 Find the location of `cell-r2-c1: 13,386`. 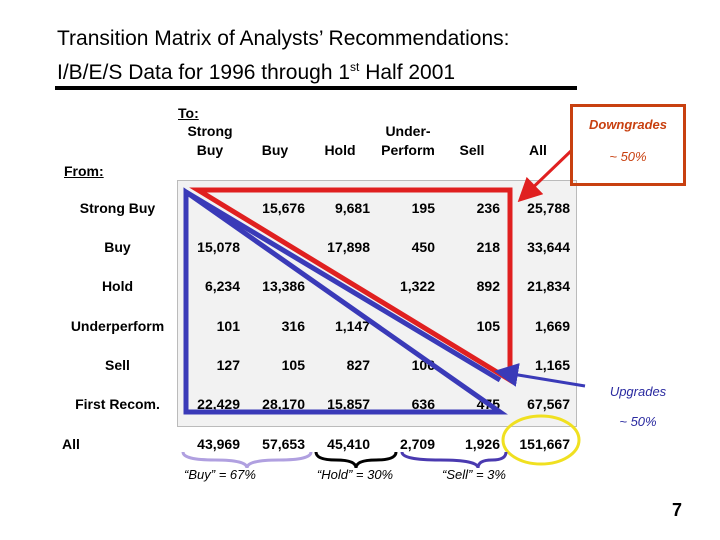

cell-r2-c1: 13,386 is located at coordinates (283, 286).